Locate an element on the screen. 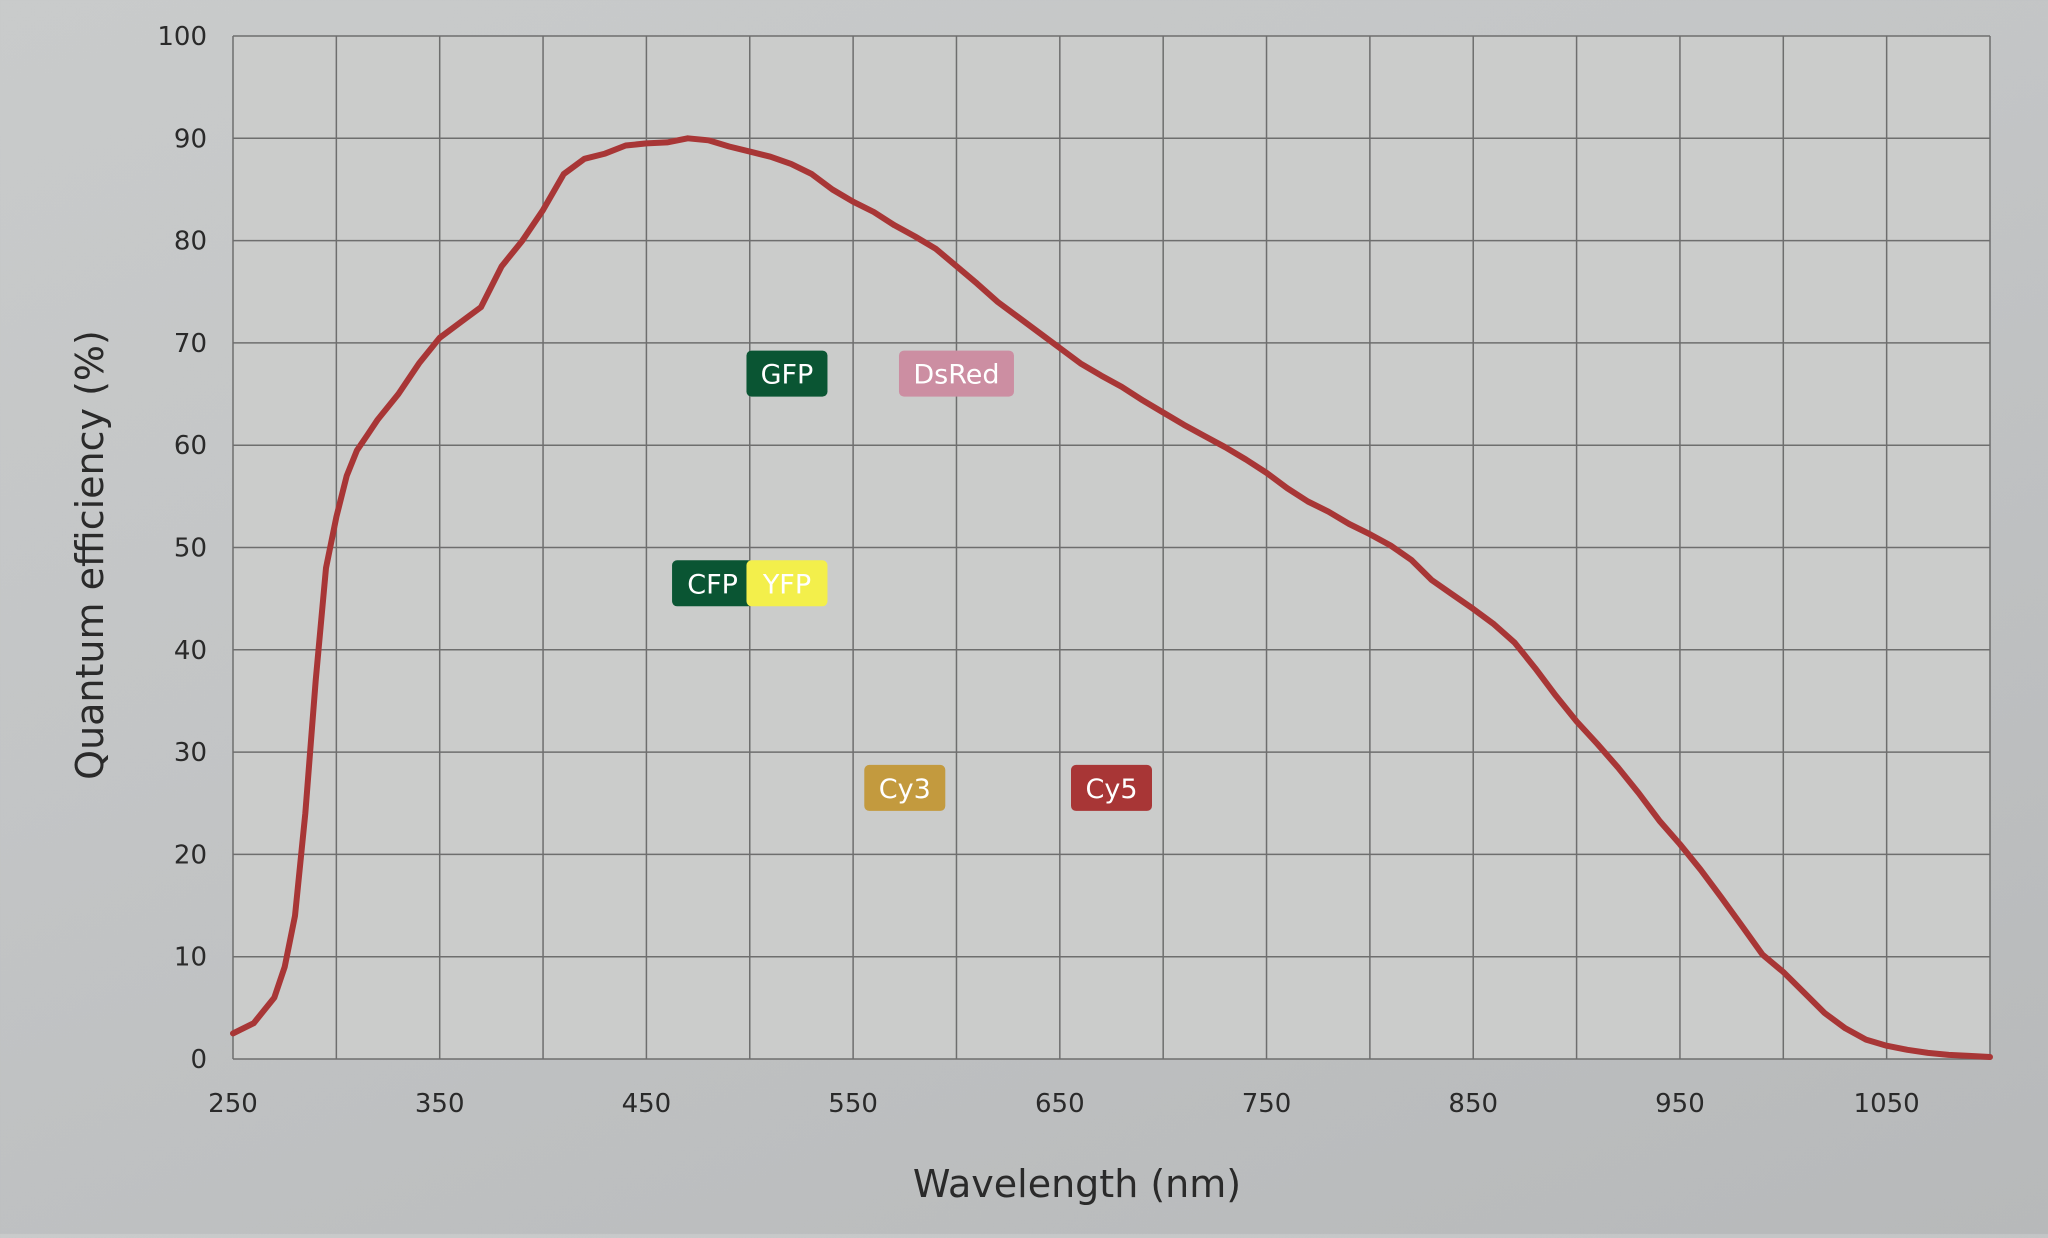  x-tick-label: 750 is located at coordinates (1267, 1104).